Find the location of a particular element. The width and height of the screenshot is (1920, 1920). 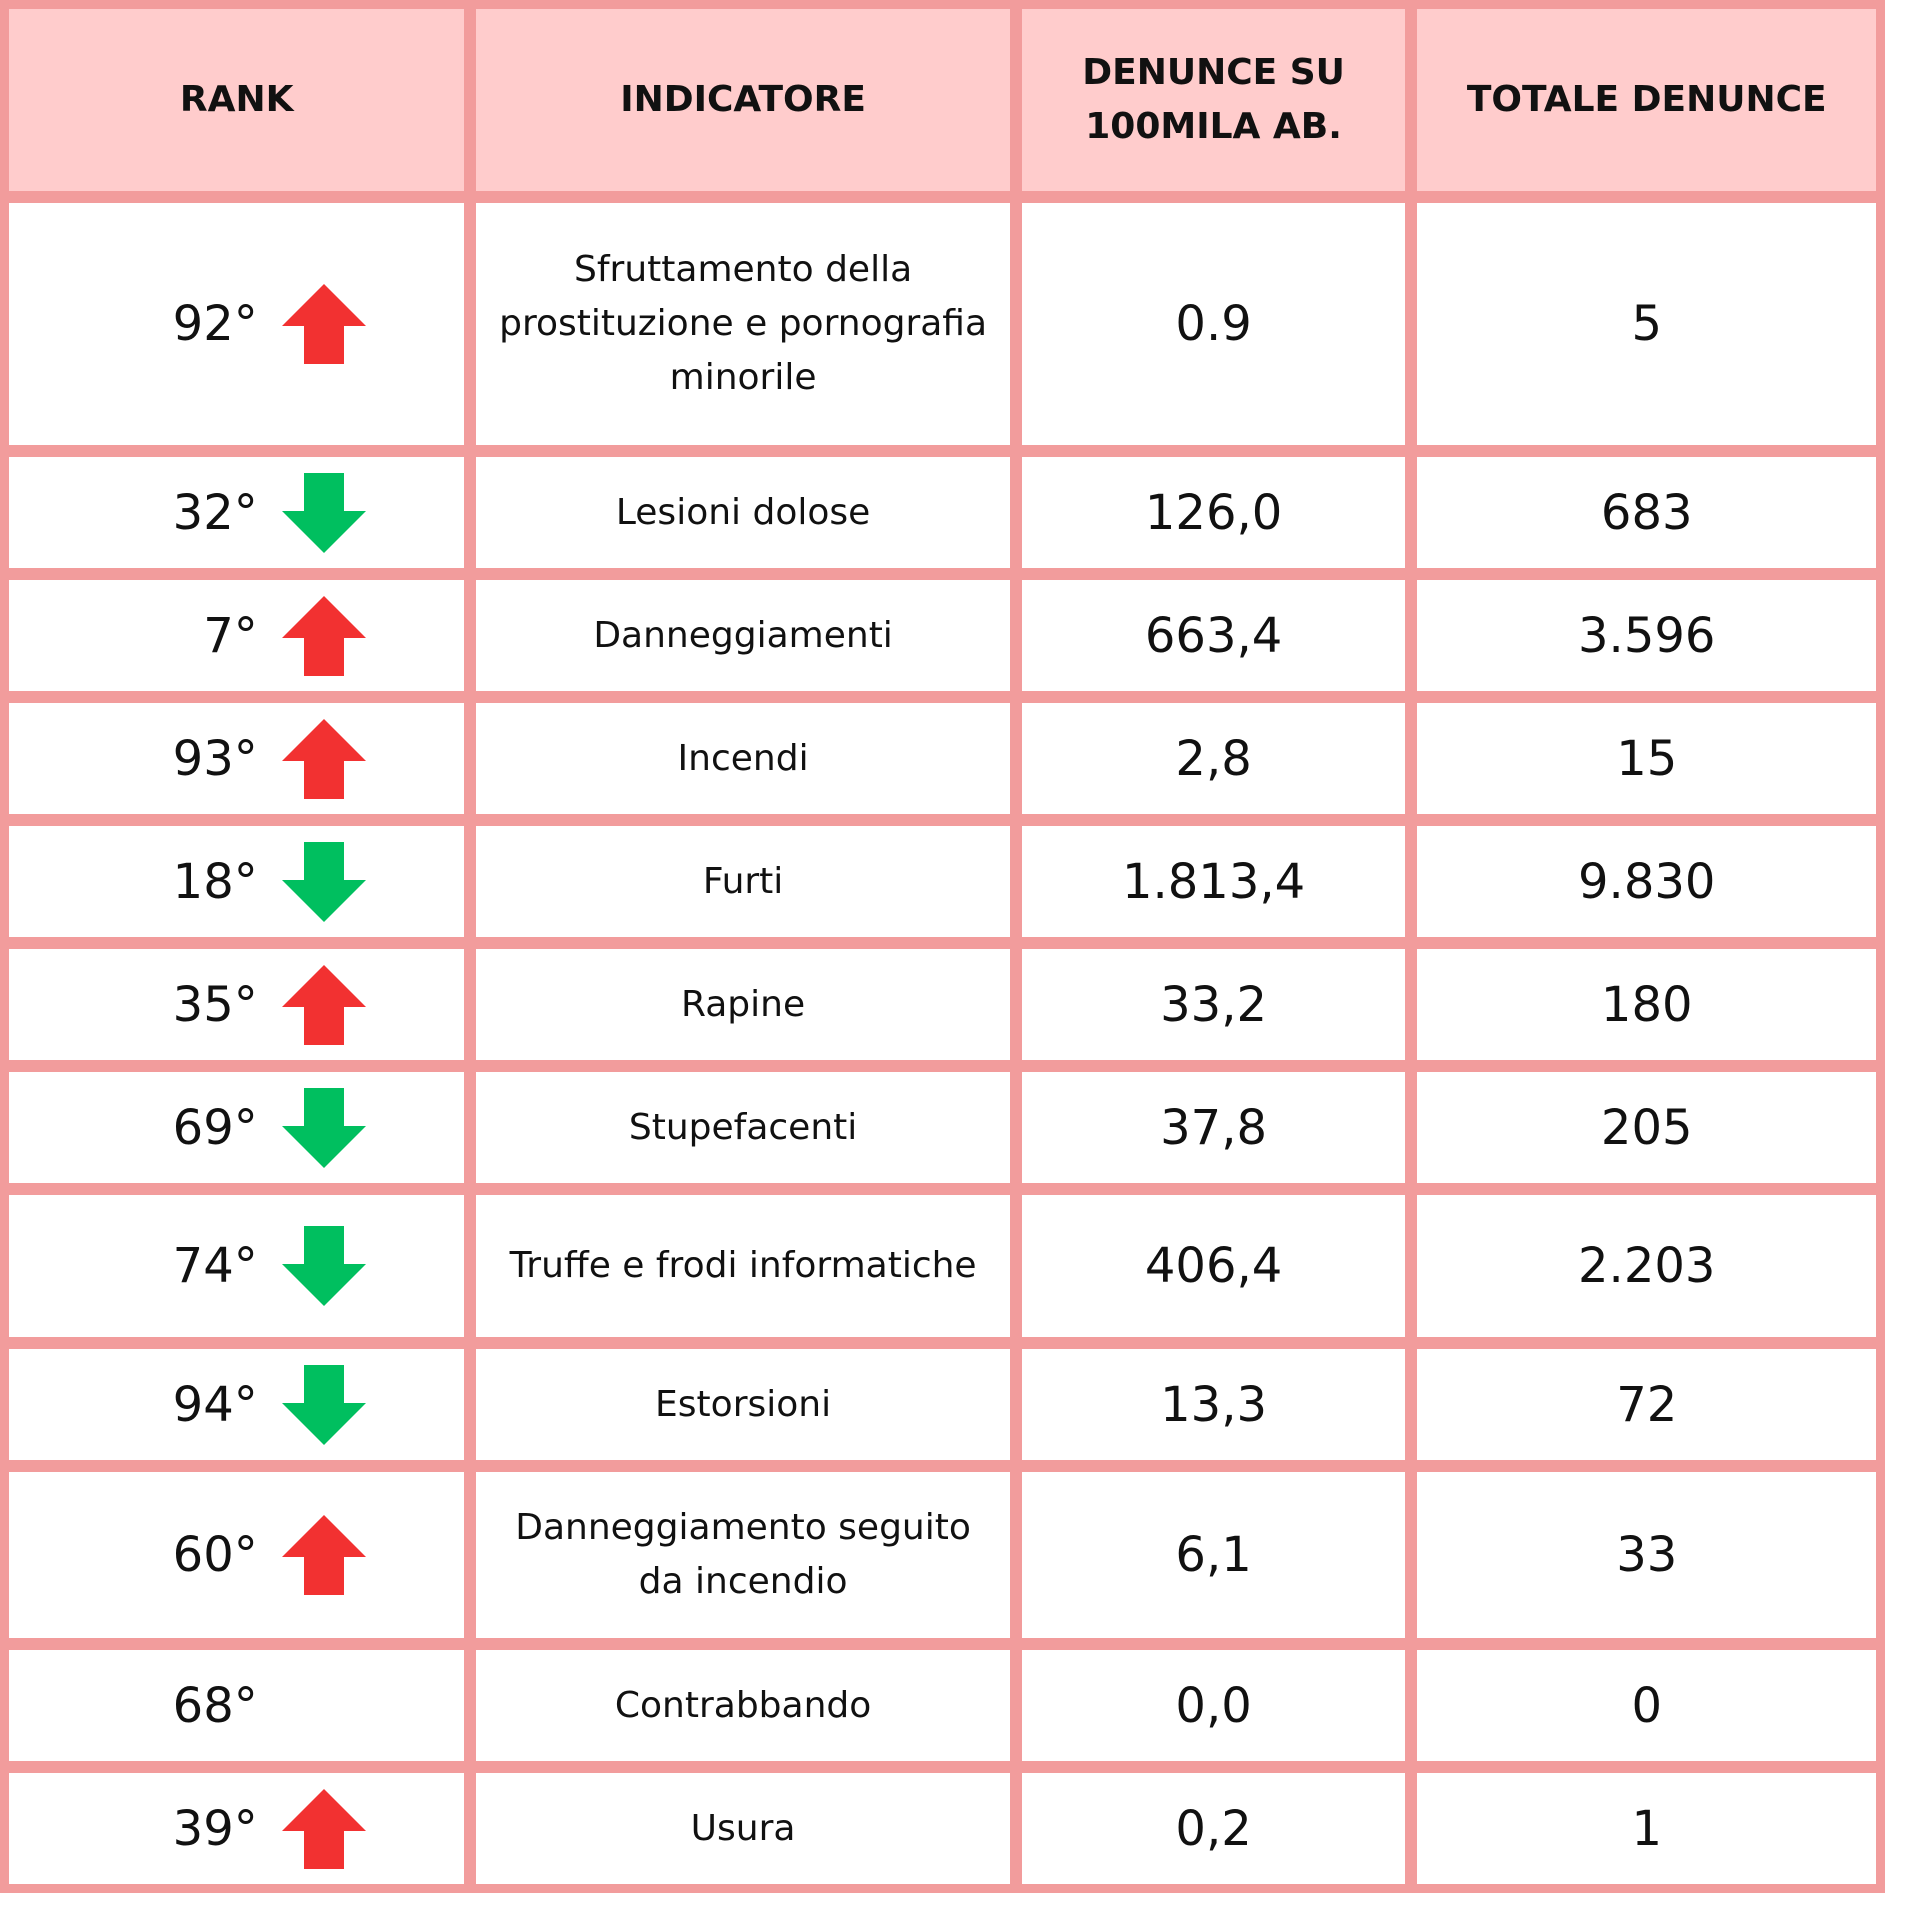

totale-cell: 33 is located at coordinates (1646, 1555).